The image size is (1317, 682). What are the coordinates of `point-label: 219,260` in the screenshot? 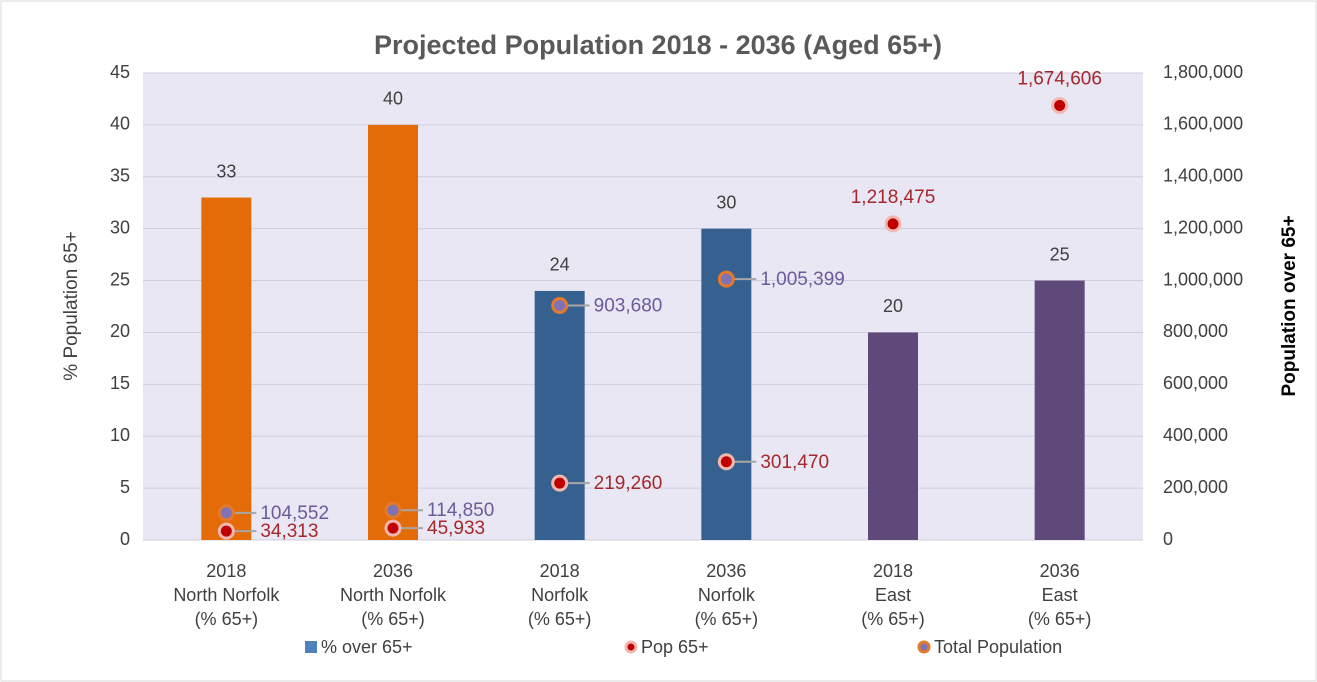 It's located at (628, 483).